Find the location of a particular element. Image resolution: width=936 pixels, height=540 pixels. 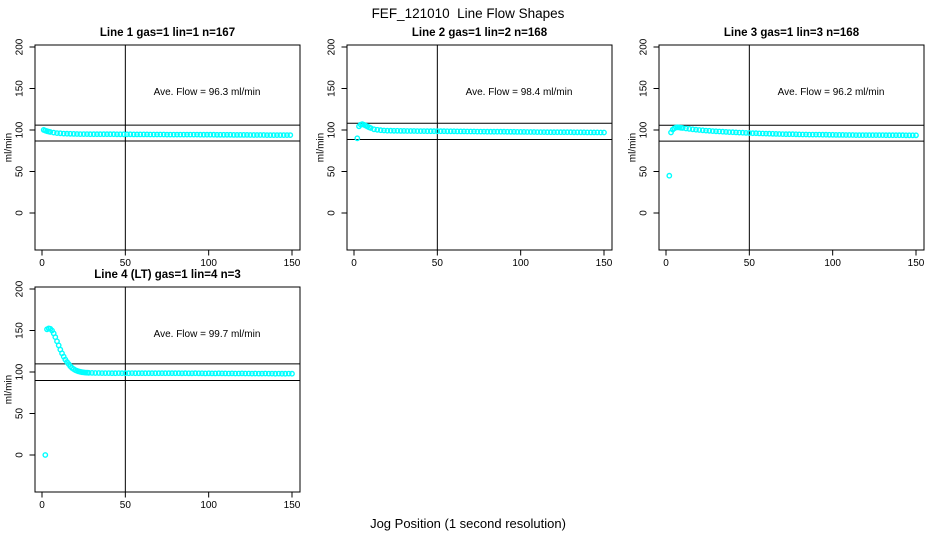

data-points is located at coordinates (480, 131).